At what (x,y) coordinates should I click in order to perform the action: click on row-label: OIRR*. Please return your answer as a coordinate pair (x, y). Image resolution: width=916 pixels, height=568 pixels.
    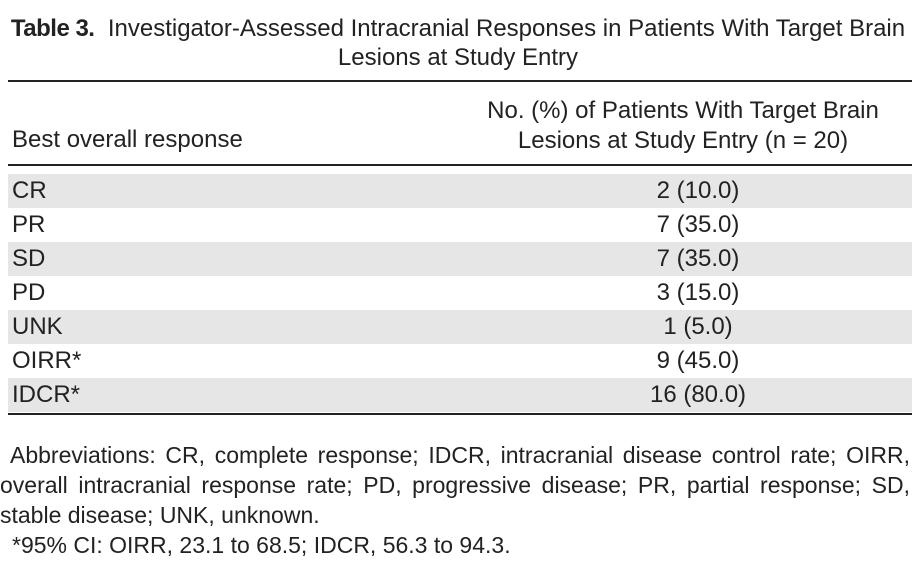
    Looking at the image, I should click on (47, 360).